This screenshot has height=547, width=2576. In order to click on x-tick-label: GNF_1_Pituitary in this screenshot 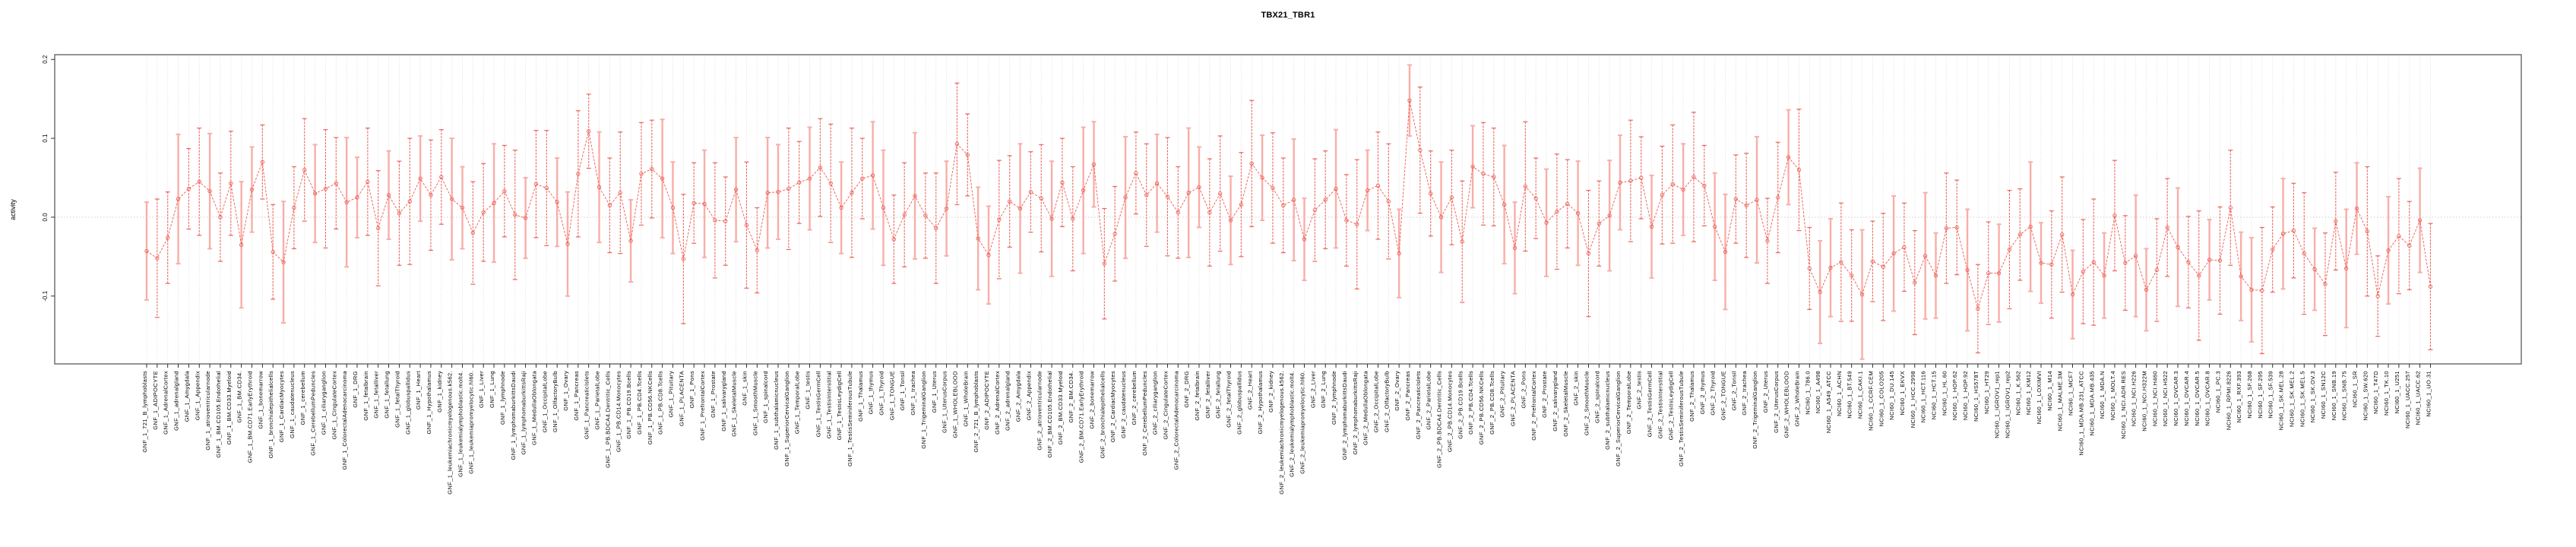, I will do `click(671, 394)`.